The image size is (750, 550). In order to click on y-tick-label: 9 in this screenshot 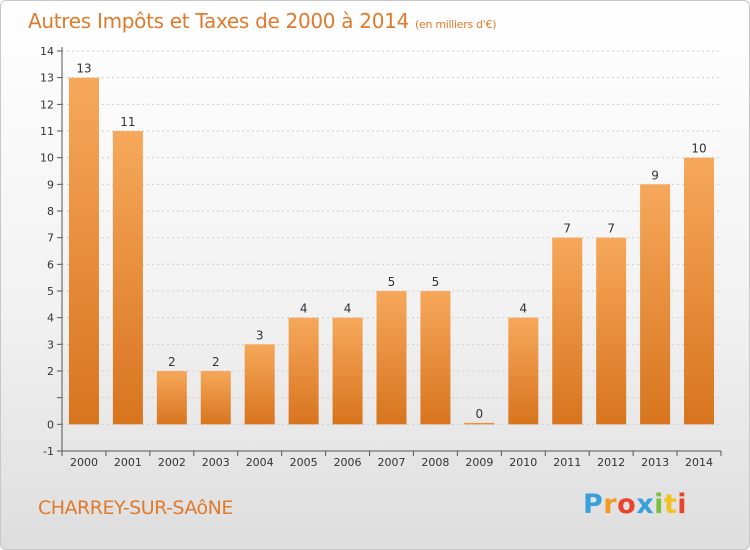, I will do `click(50, 184)`.